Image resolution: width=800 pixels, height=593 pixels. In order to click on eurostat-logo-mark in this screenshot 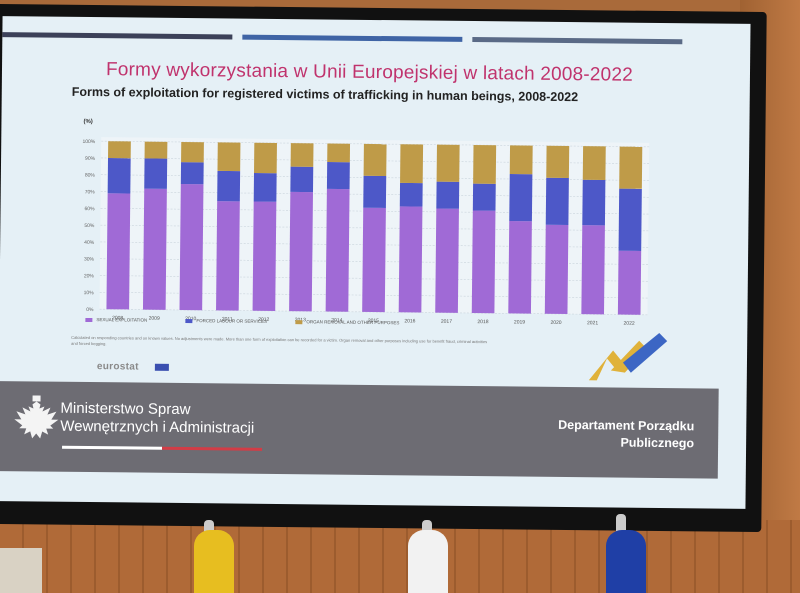, I will do `click(161, 367)`.